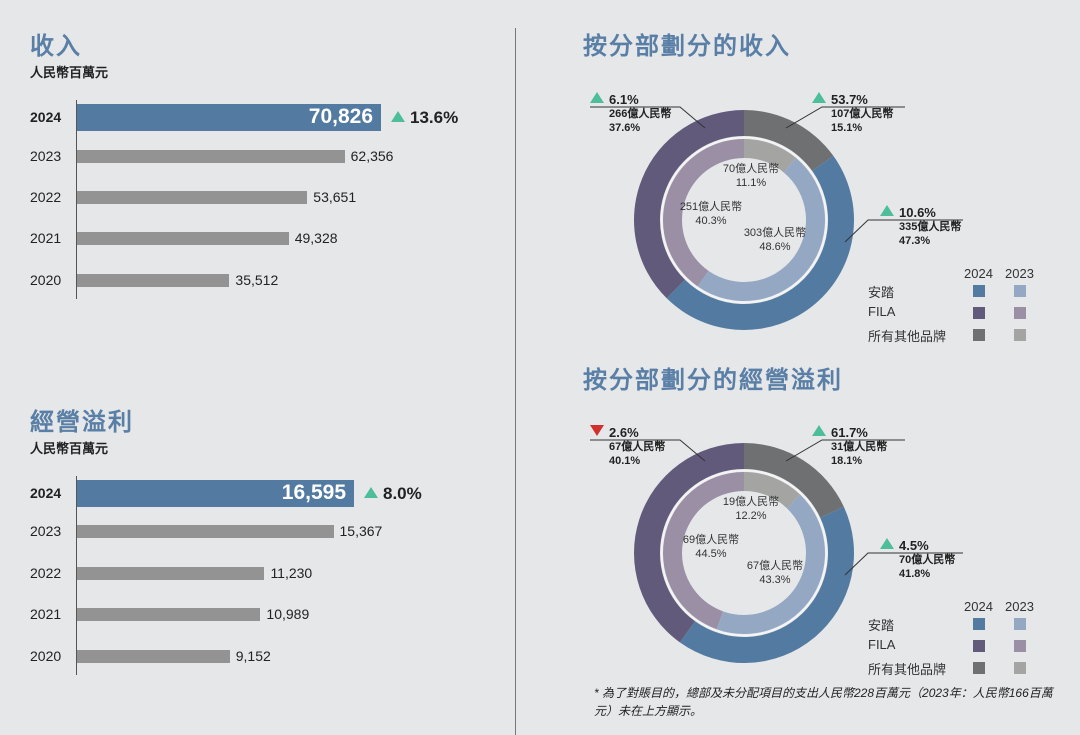  What do you see at coordinates (882, 311) in the screenshot?
I see `legend-label: FILA` at bounding box center [882, 311].